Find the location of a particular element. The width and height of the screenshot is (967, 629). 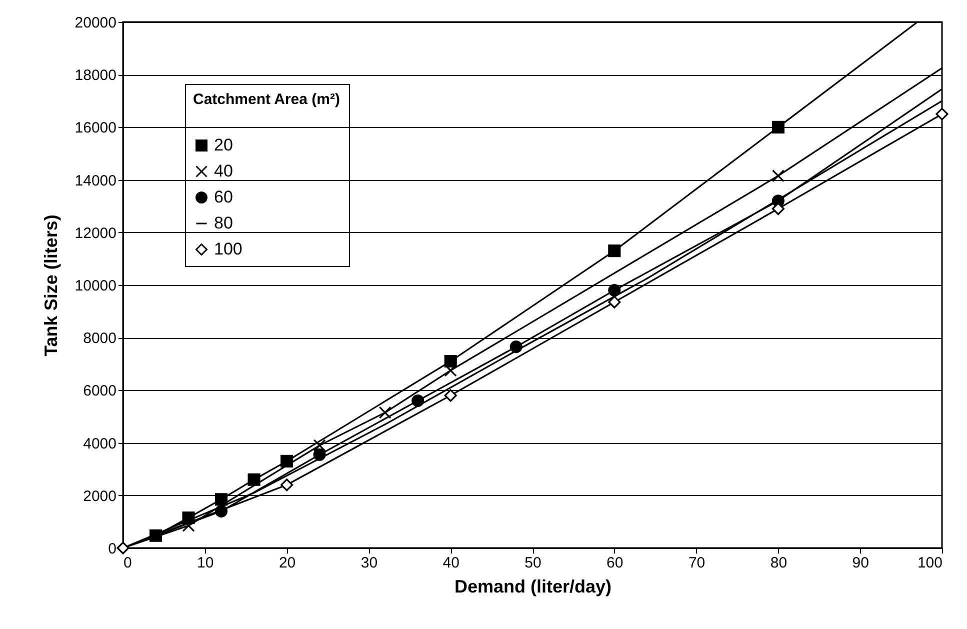

y-tick-label: 2000 is located at coordinates (99, 496).